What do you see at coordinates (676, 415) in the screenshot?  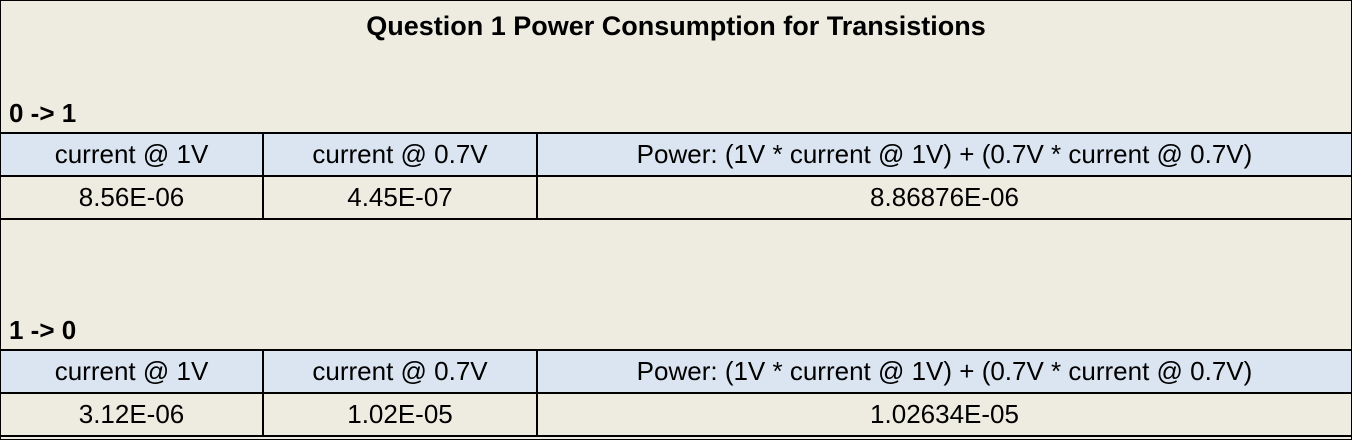 I see `value-row: 3.12E-06 1.02E-05 1.02634E-05` at bounding box center [676, 415].